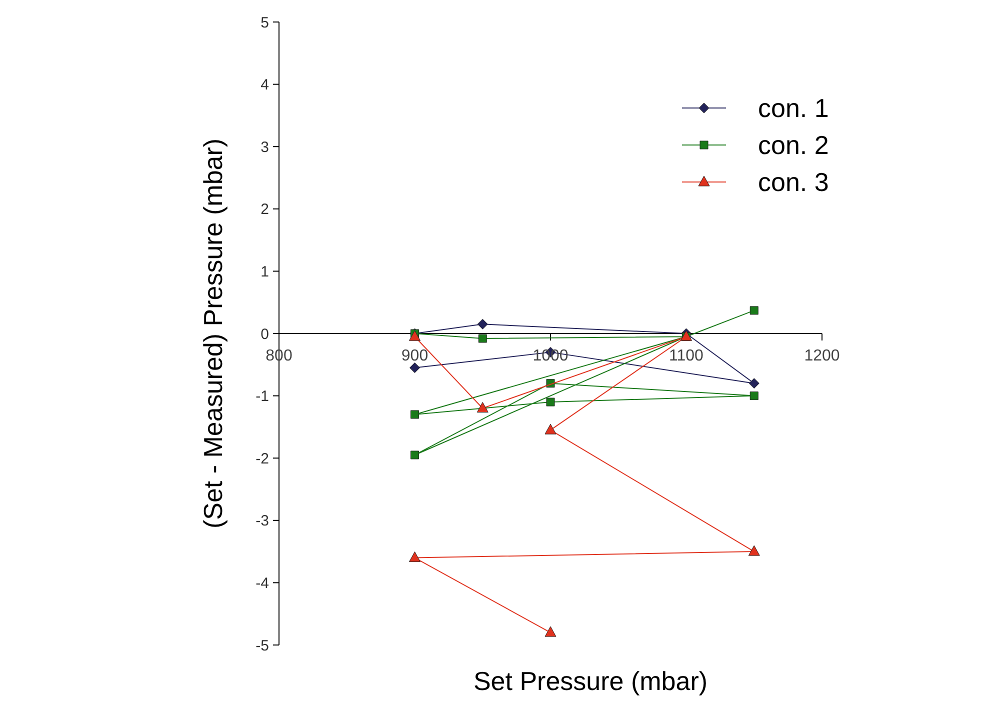 This screenshot has width=991, height=705. Describe the element at coordinates (686, 356) in the screenshot. I see `x-tick-label: 1100` at that location.